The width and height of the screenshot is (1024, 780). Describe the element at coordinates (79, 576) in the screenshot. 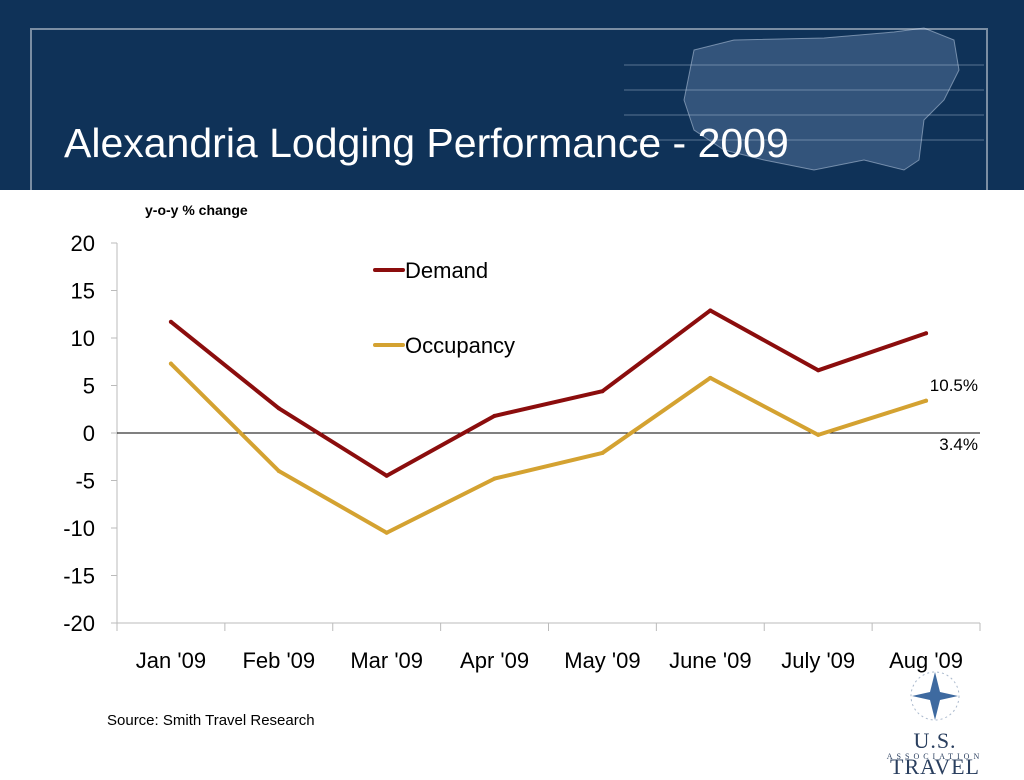

I see `y-tick-label: -15` at that location.